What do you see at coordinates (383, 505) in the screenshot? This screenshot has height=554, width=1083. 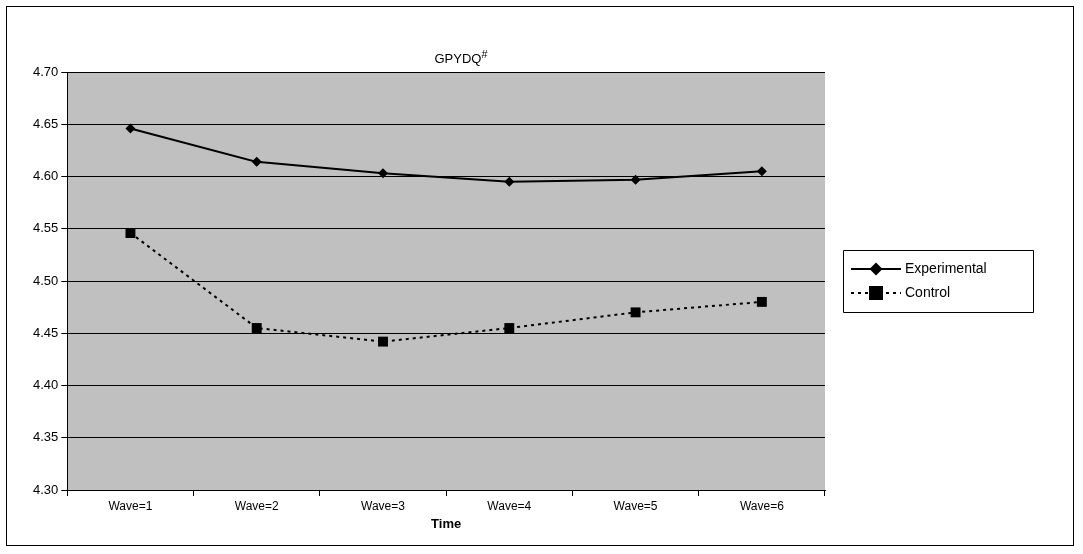 I see `x-tick-label: Wave=3` at bounding box center [383, 505].